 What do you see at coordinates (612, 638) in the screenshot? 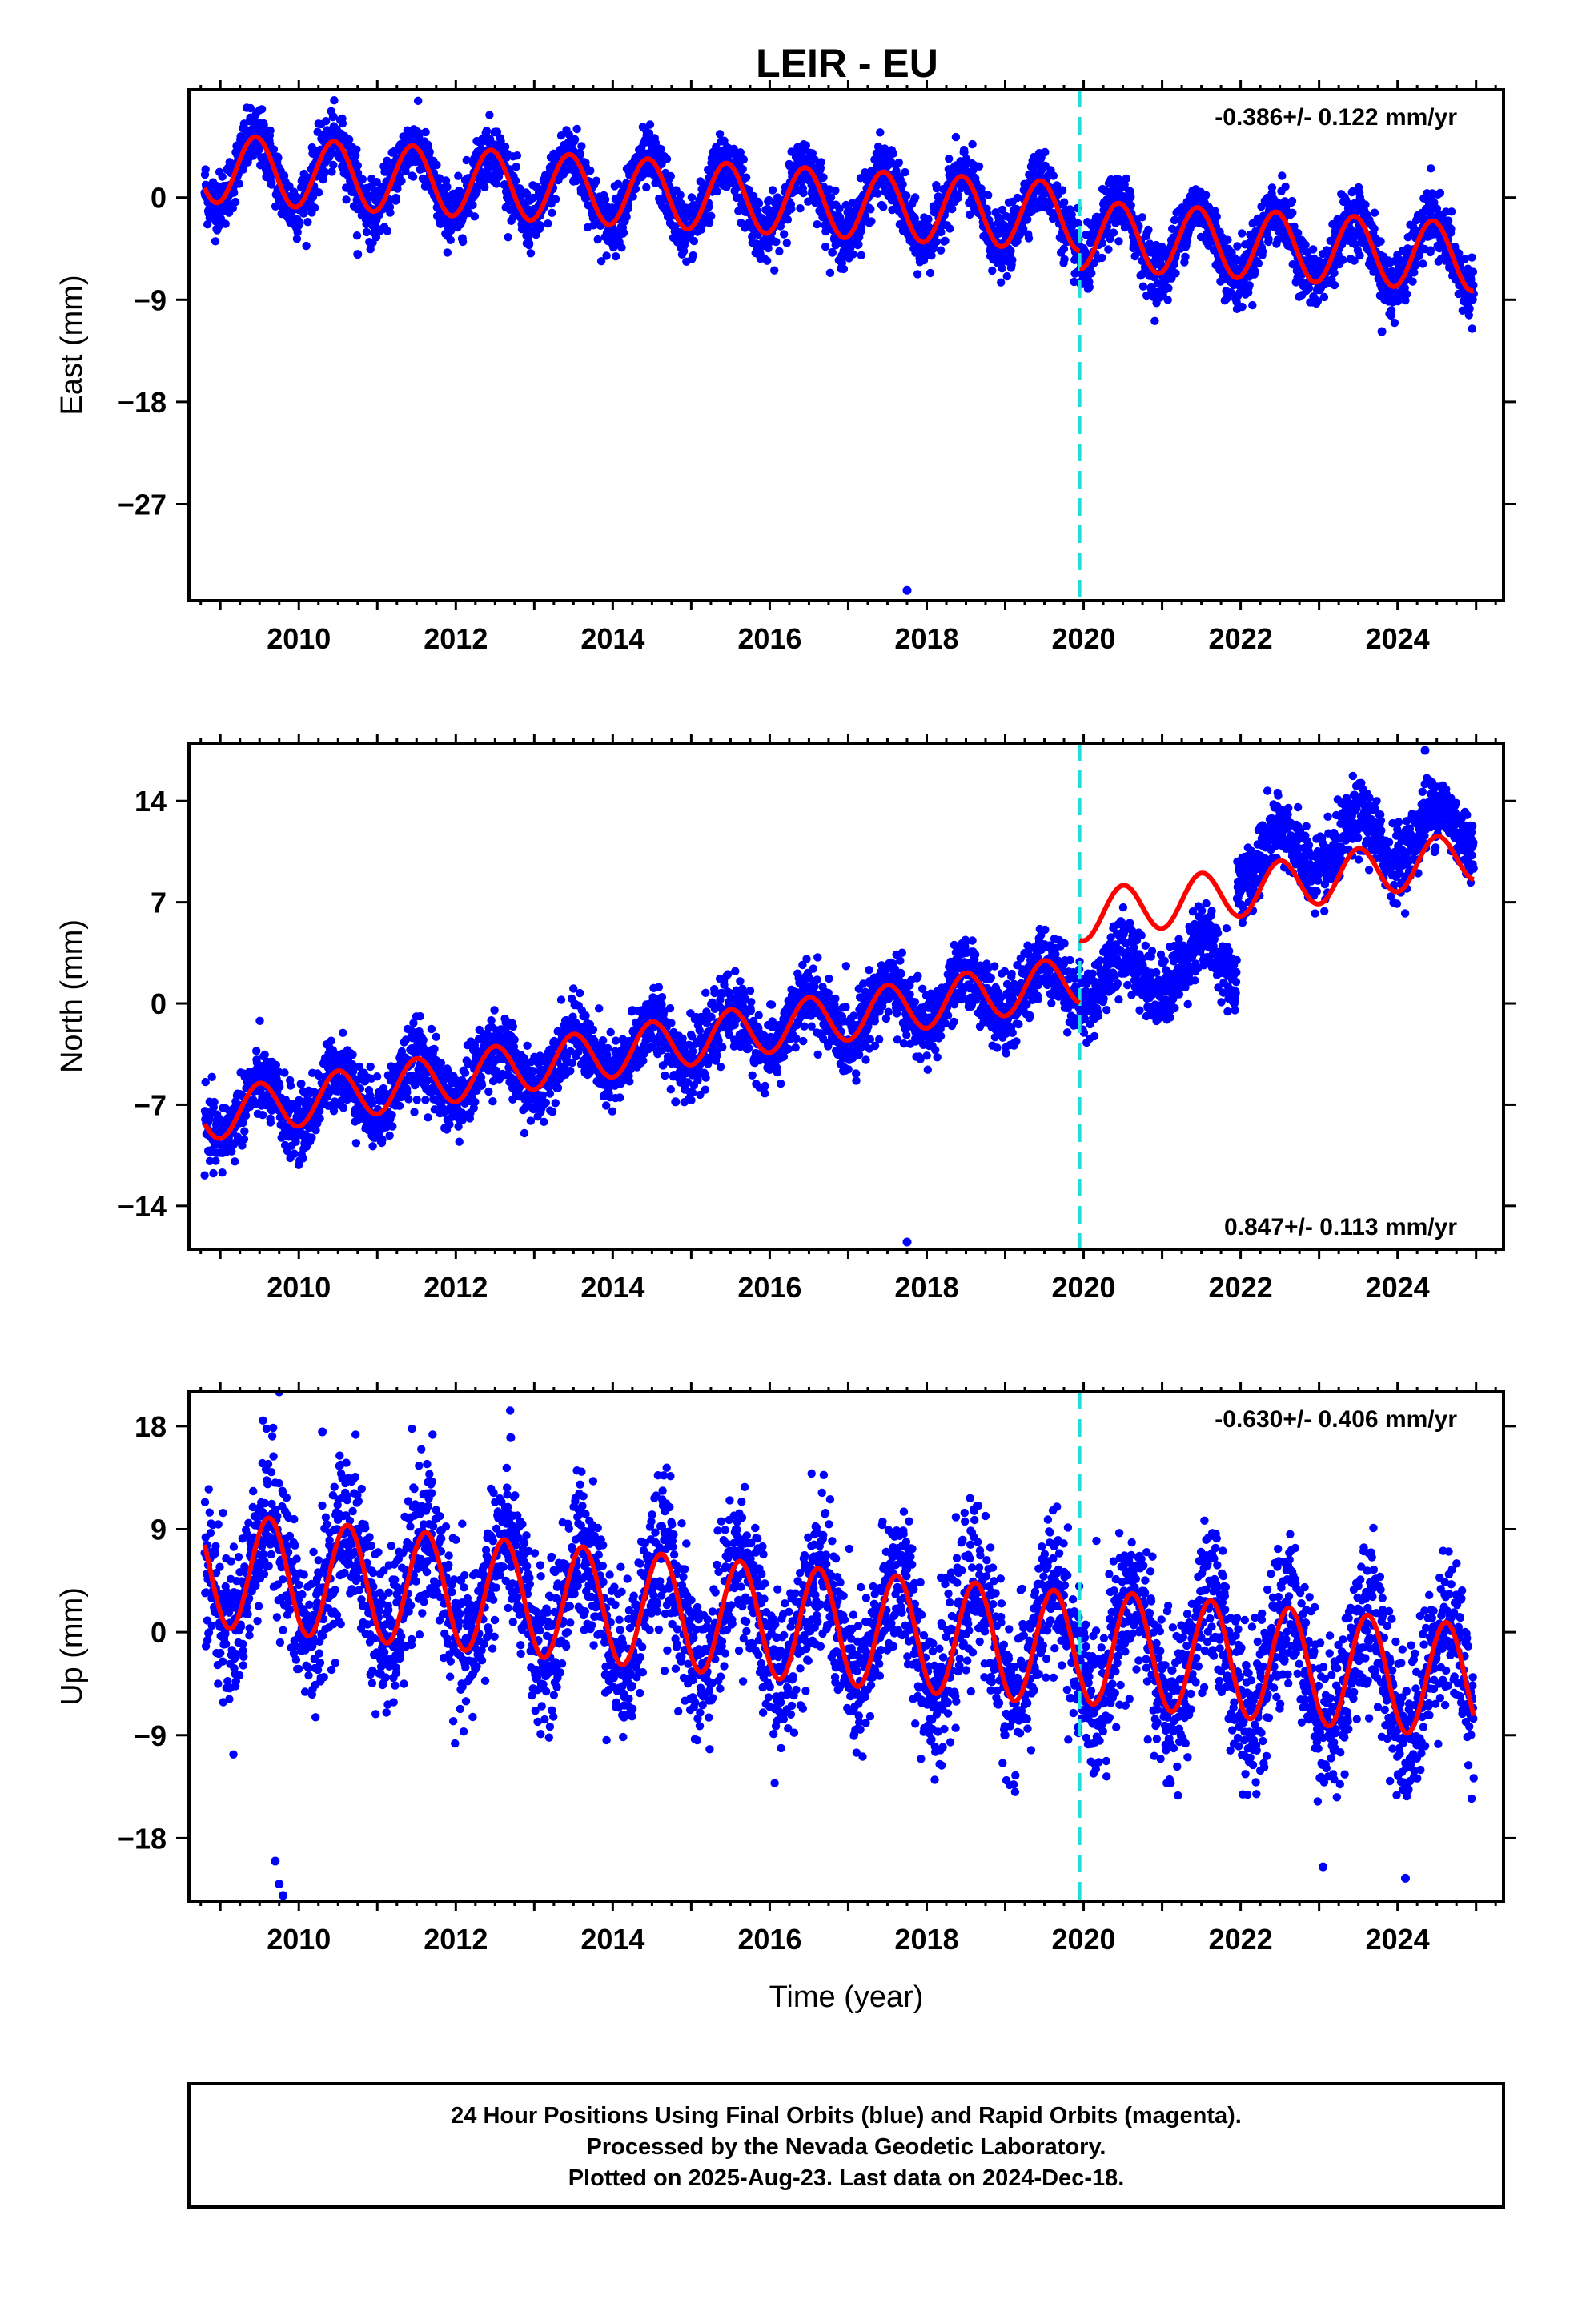
I see `x-tick-label: 2014` at bounding box center [612, 638].